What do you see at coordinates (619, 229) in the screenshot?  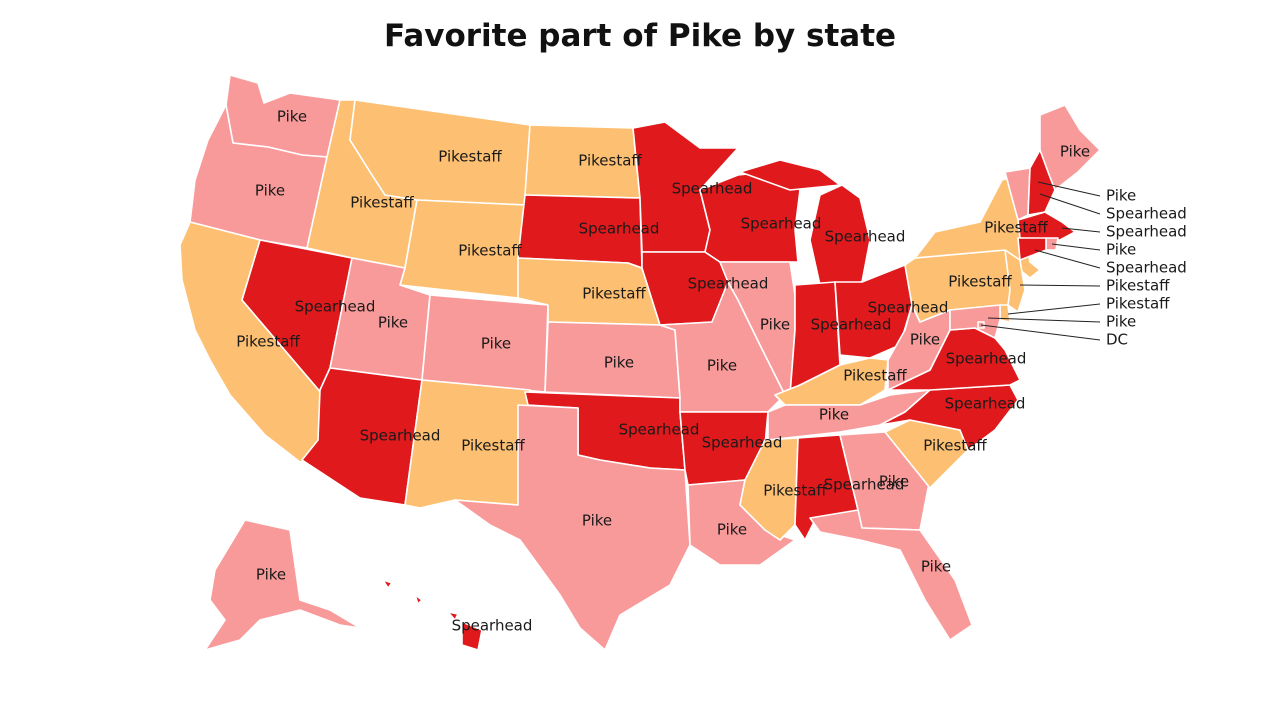 I see `label-south-dakota: Spearhead` at bounding box center [619, 229].